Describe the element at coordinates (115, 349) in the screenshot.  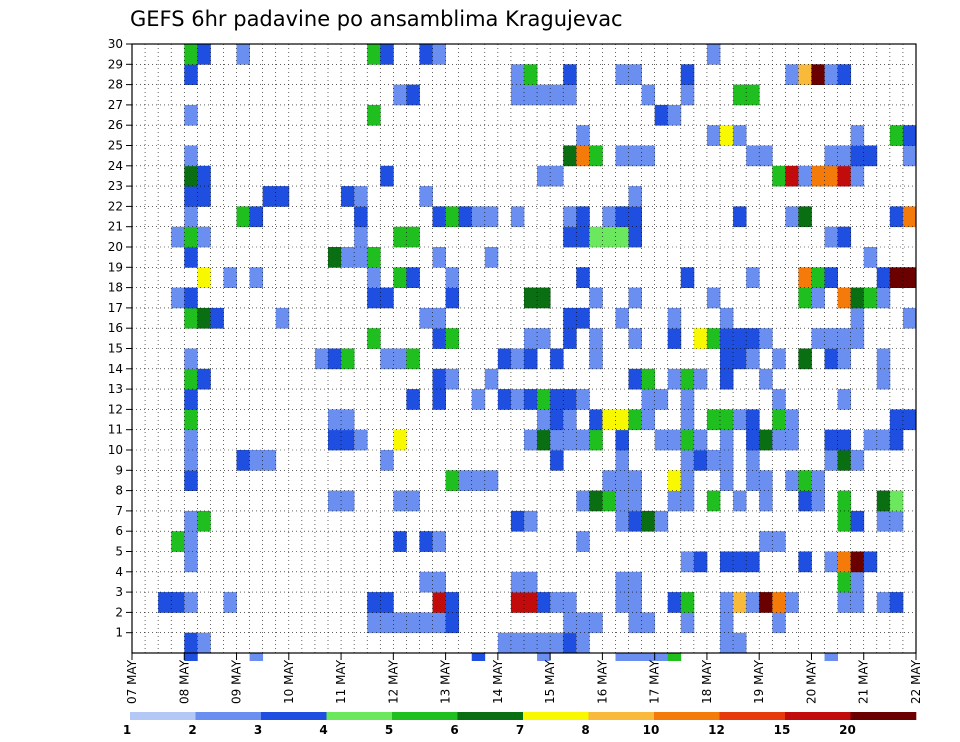
I see `y-tick-label: 15` at that location.